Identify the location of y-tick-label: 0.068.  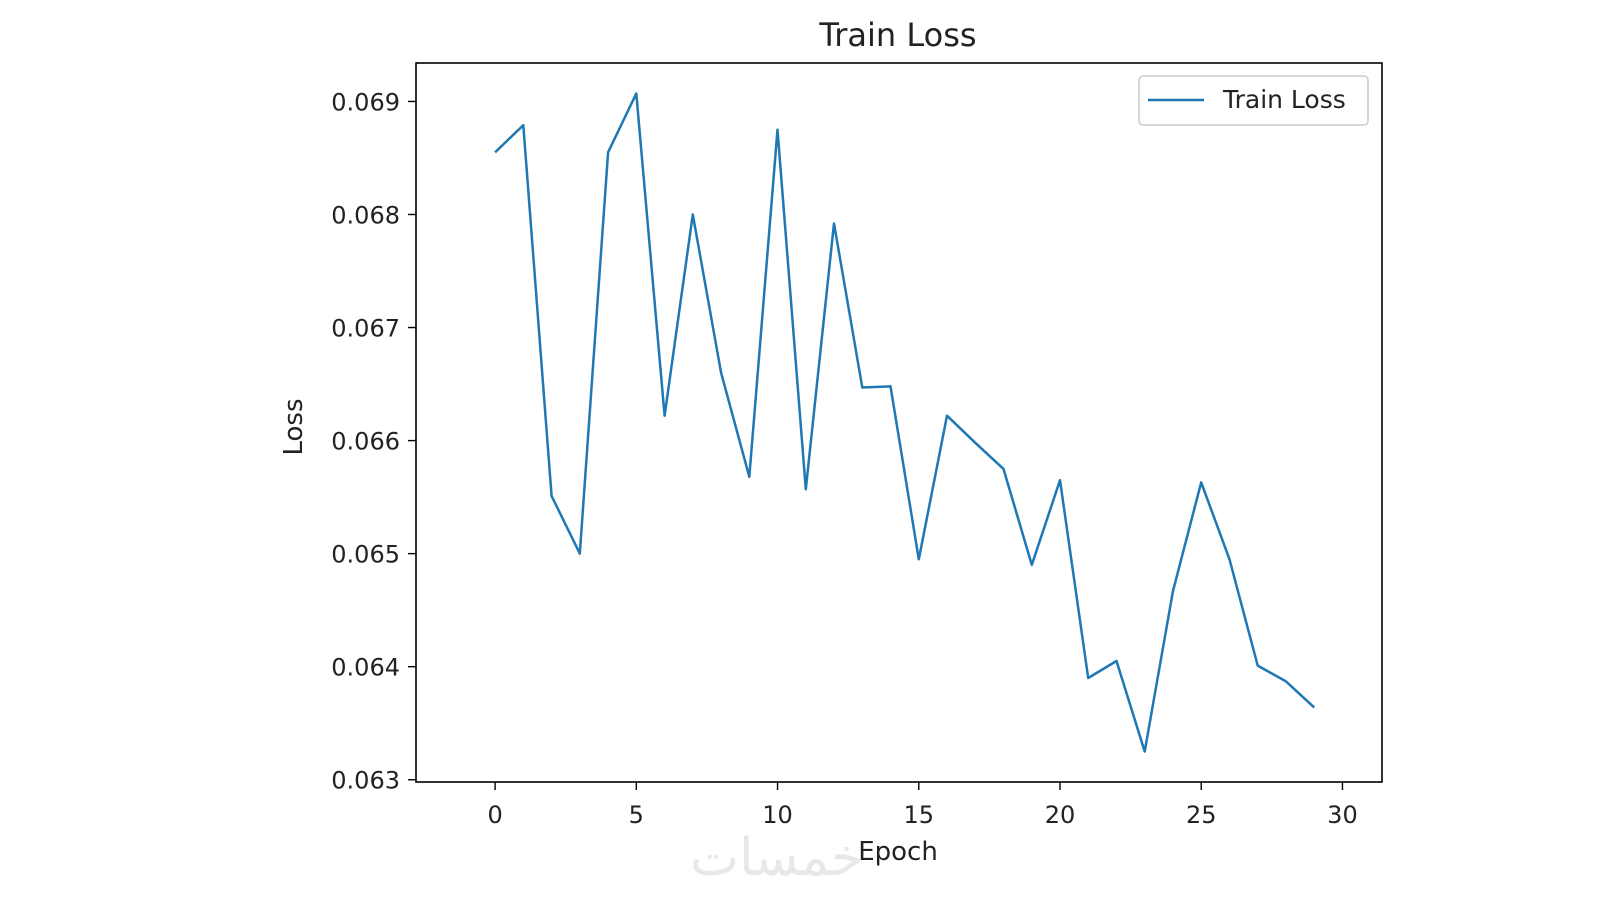
(365, 215).